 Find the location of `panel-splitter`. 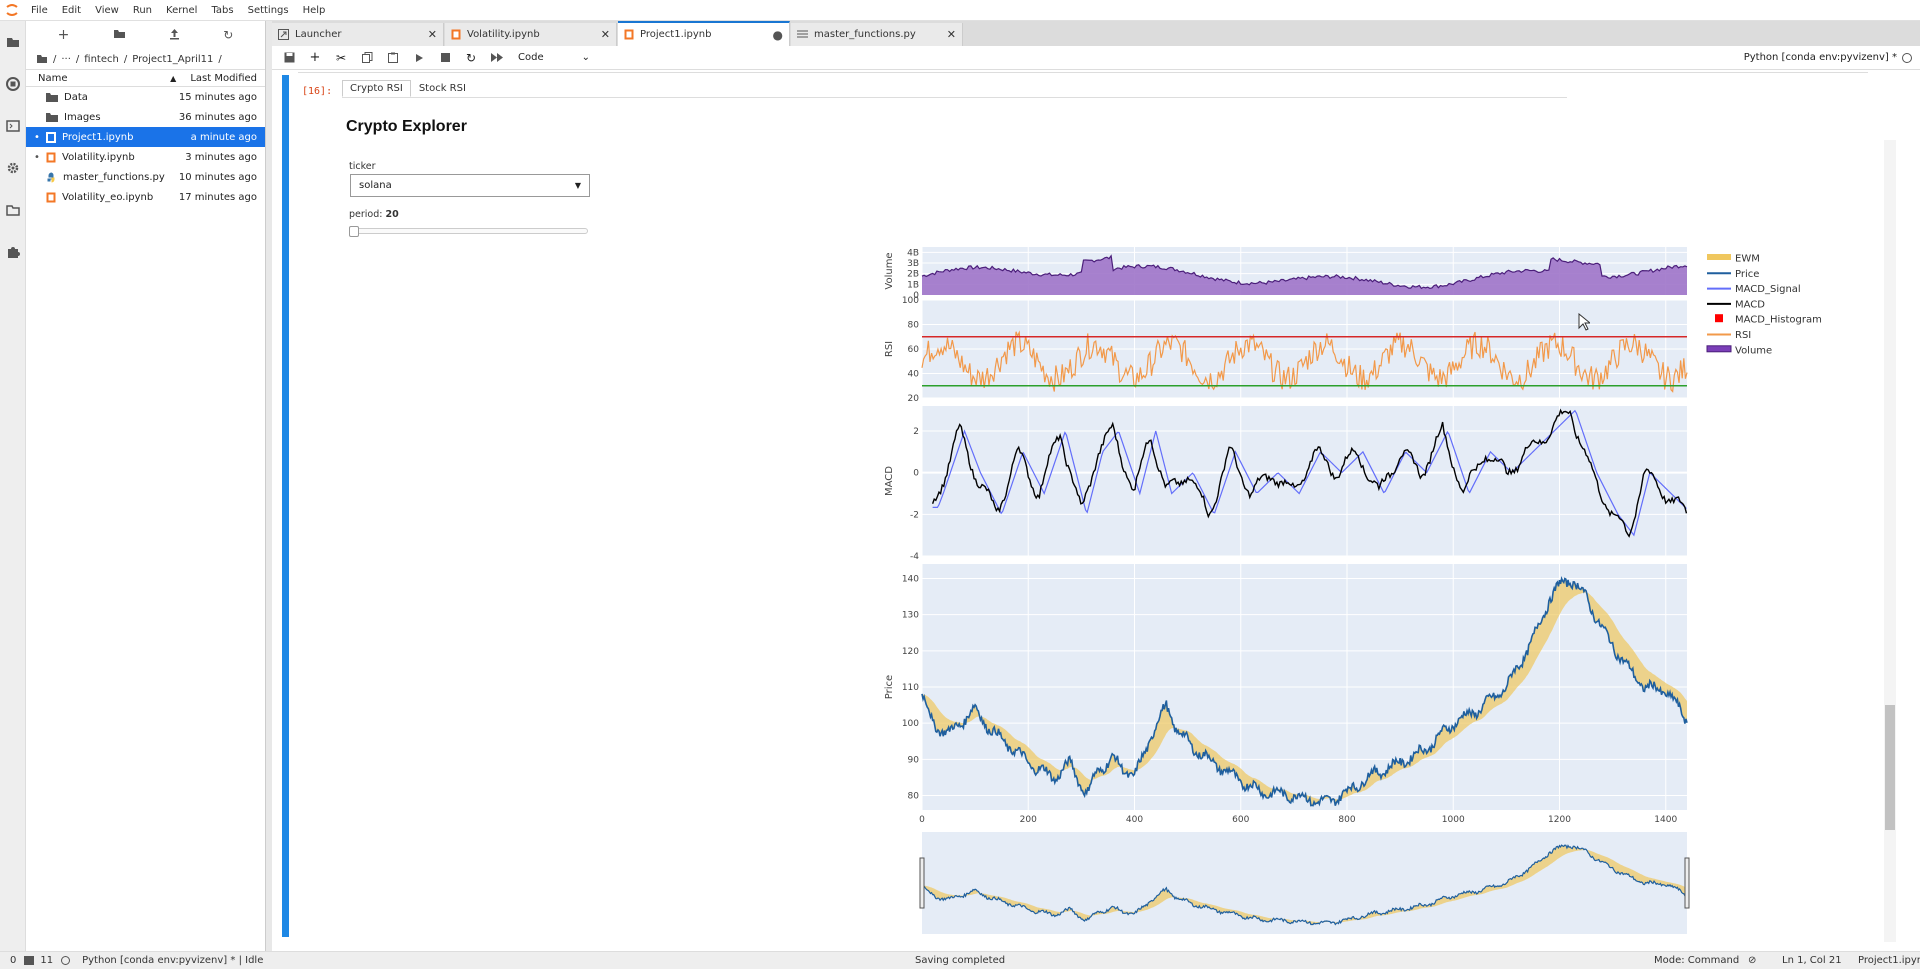

panel-splitter is located at coordinates (269, 486).